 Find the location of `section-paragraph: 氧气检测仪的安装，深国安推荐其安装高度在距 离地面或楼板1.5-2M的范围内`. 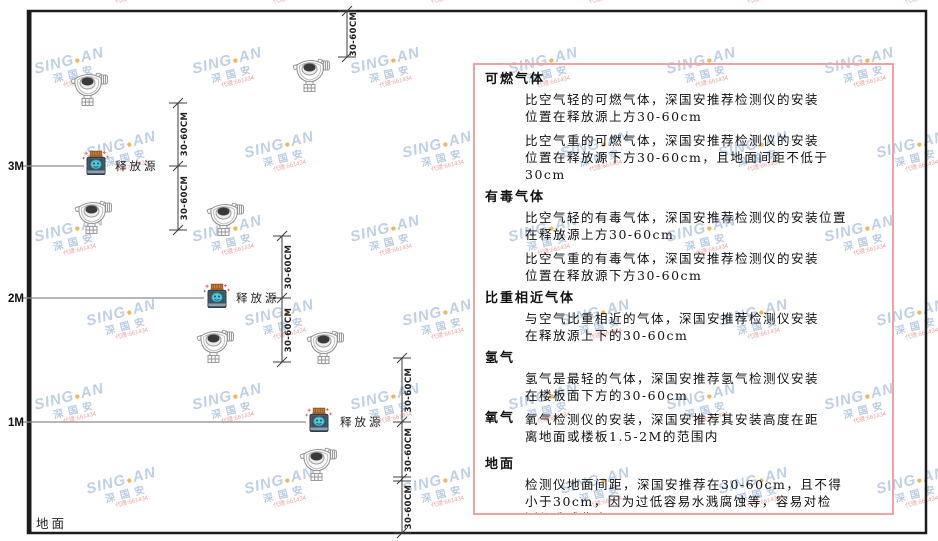

section-paragraph: 氧气检测仪的安装，深国安推荐其安装高度在距 离地面或楼板1.5-2M的范围内 is located at coordinates (672, 428).